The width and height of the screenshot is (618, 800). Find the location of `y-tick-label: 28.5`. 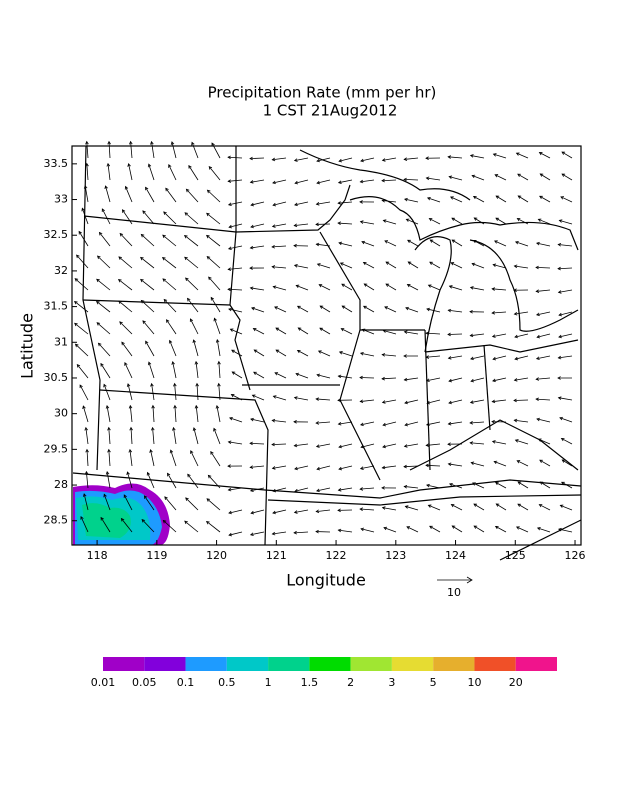

y-tick-label: 28.5 is located at coordinates (56, 520).